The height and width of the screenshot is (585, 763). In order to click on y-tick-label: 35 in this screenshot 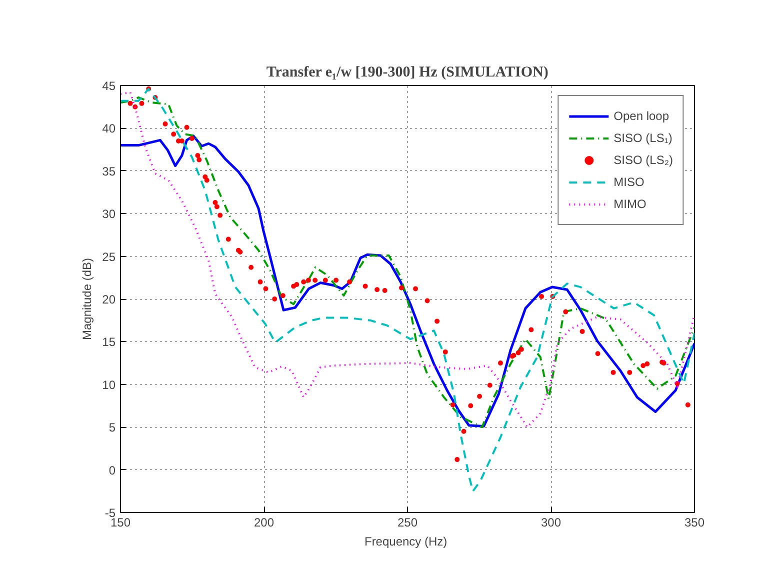, I will do `click(109, 171)`.